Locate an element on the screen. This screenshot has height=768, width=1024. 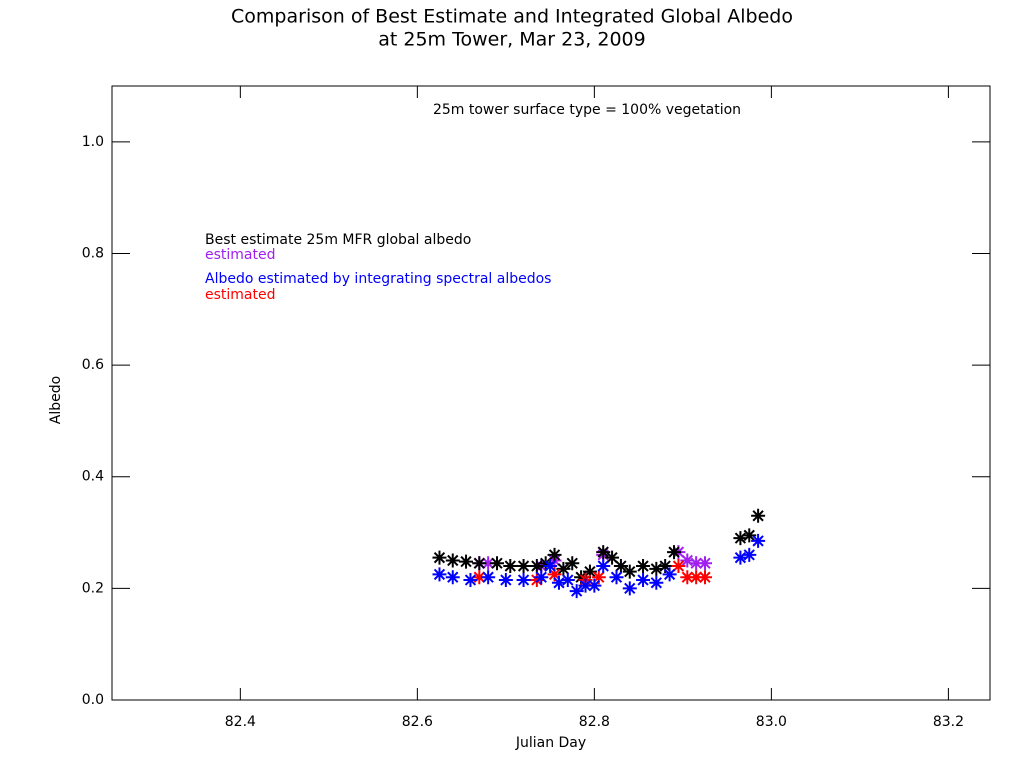
y-axis-label: Albedo is located at coordinates (56, 400).